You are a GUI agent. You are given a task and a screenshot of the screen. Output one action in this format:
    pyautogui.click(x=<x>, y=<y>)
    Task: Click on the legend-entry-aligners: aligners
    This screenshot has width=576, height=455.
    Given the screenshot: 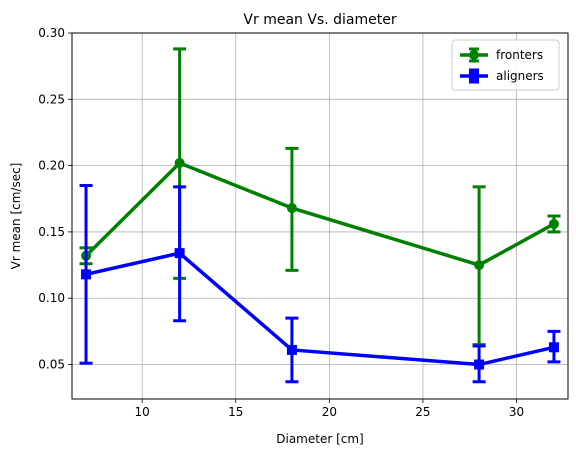 What is the action you would take?
    pyautogui.click(x=502, y=76)
    